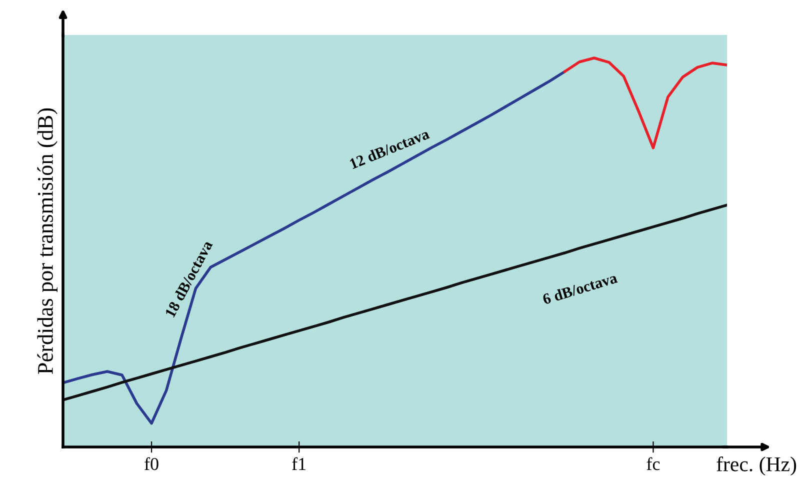 The height and width of the screenshot is (487, 801). Describe the element at coordinates (151, 463) in the screenshot. I see `x-tick-label: f0` at that location.